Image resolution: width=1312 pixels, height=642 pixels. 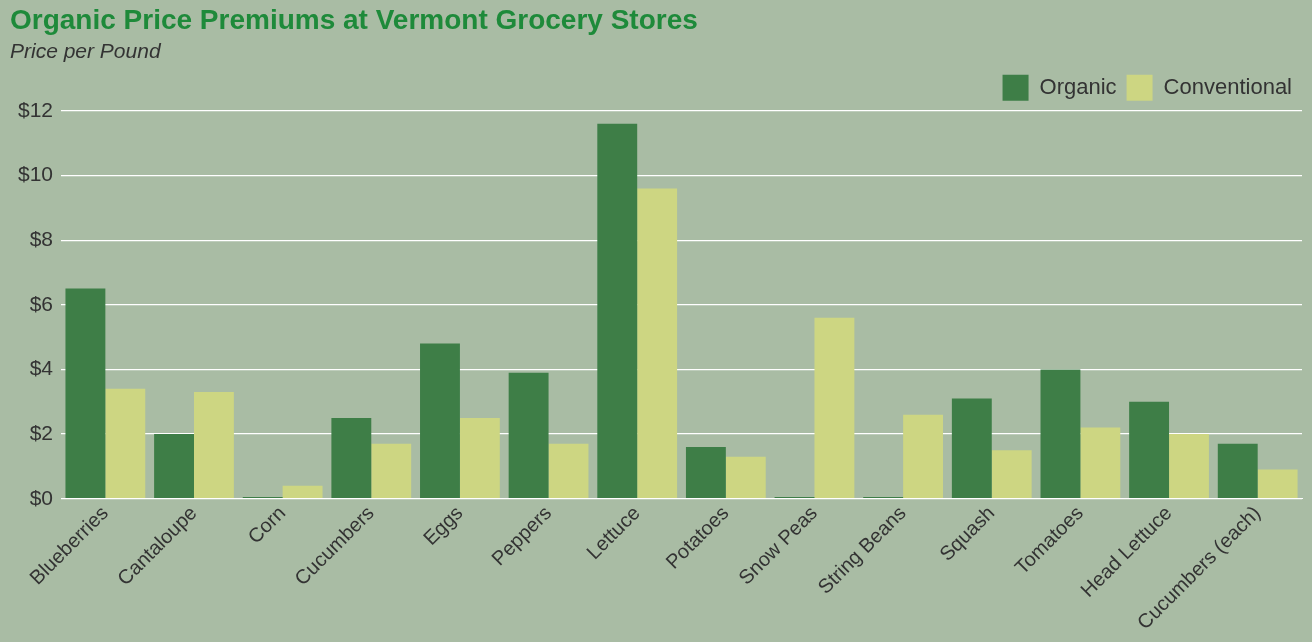 I want to click on y-tick-label: $0, so click(x=41, y=497).